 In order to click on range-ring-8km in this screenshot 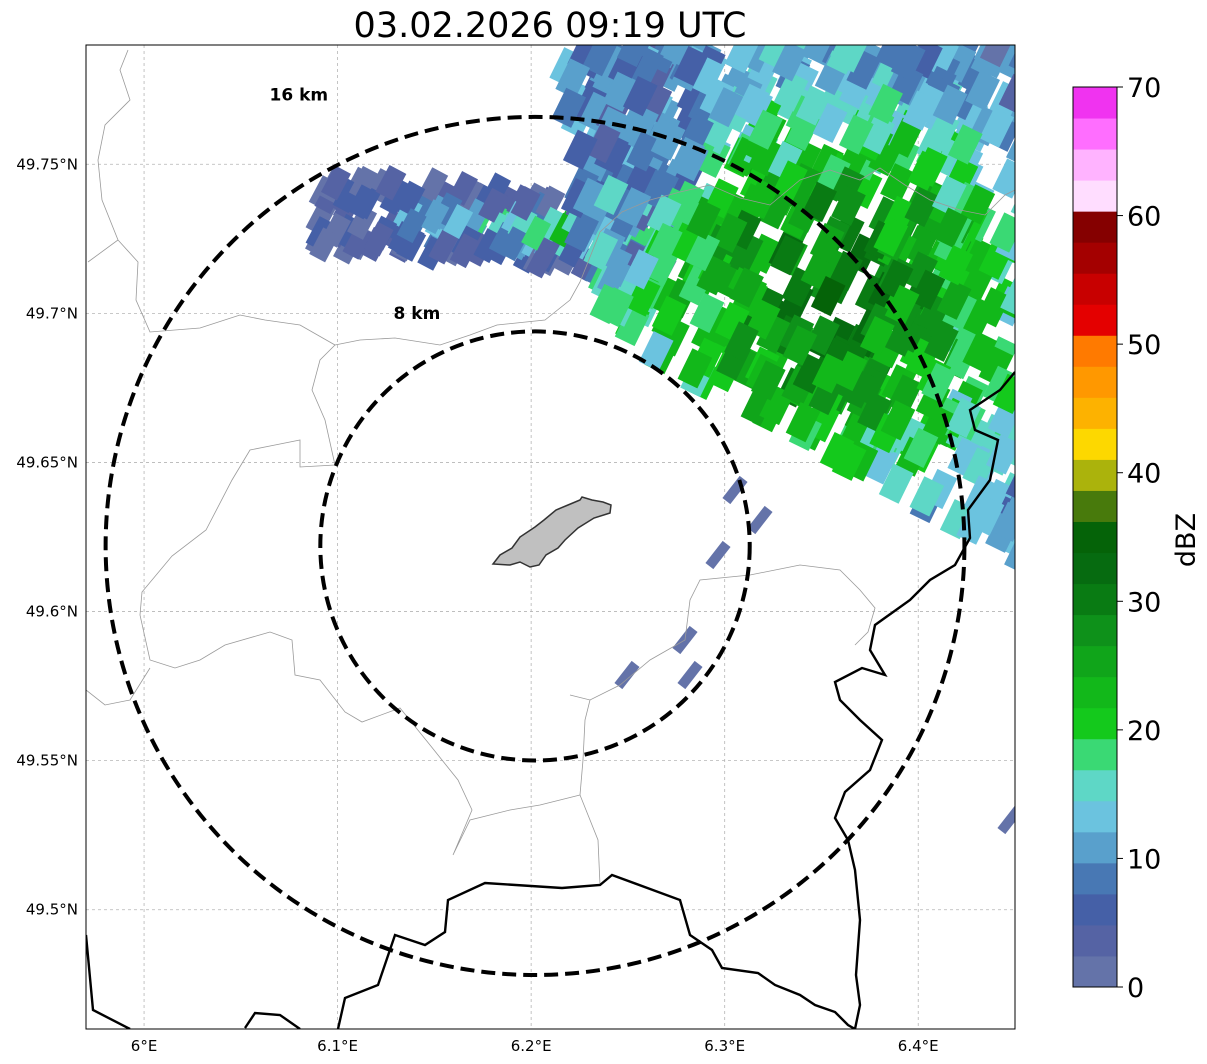, I will do `click(535, 546)`.